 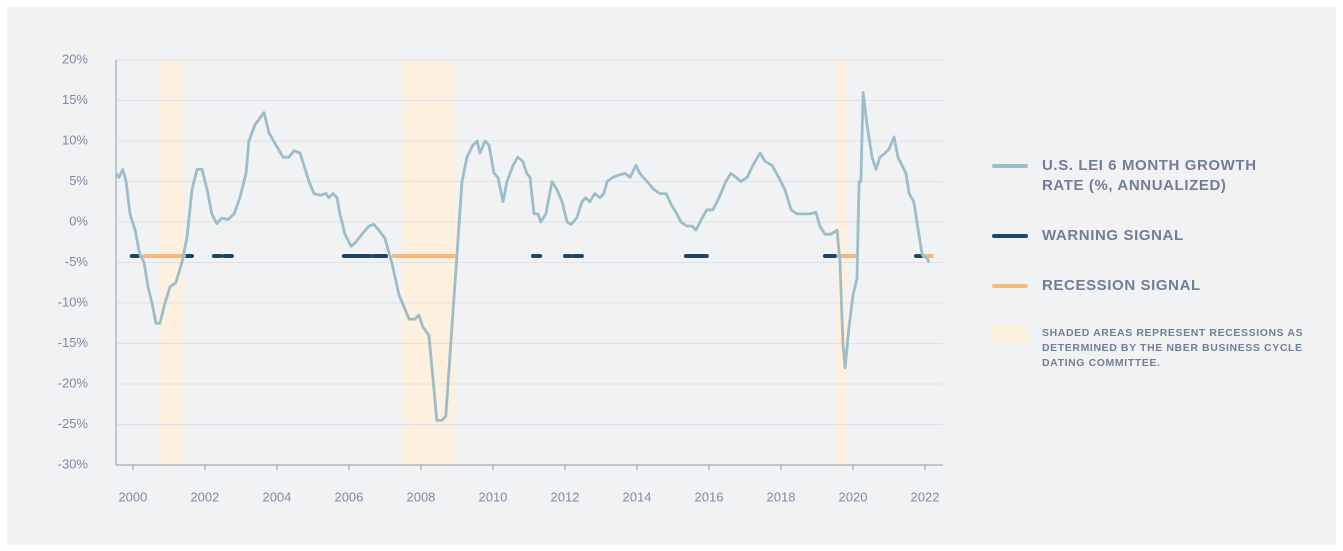 What do you see at coordinates (709, 496) in the screenshot?
I see `x-tick-label: 2016` at bounding box center [709, 496].